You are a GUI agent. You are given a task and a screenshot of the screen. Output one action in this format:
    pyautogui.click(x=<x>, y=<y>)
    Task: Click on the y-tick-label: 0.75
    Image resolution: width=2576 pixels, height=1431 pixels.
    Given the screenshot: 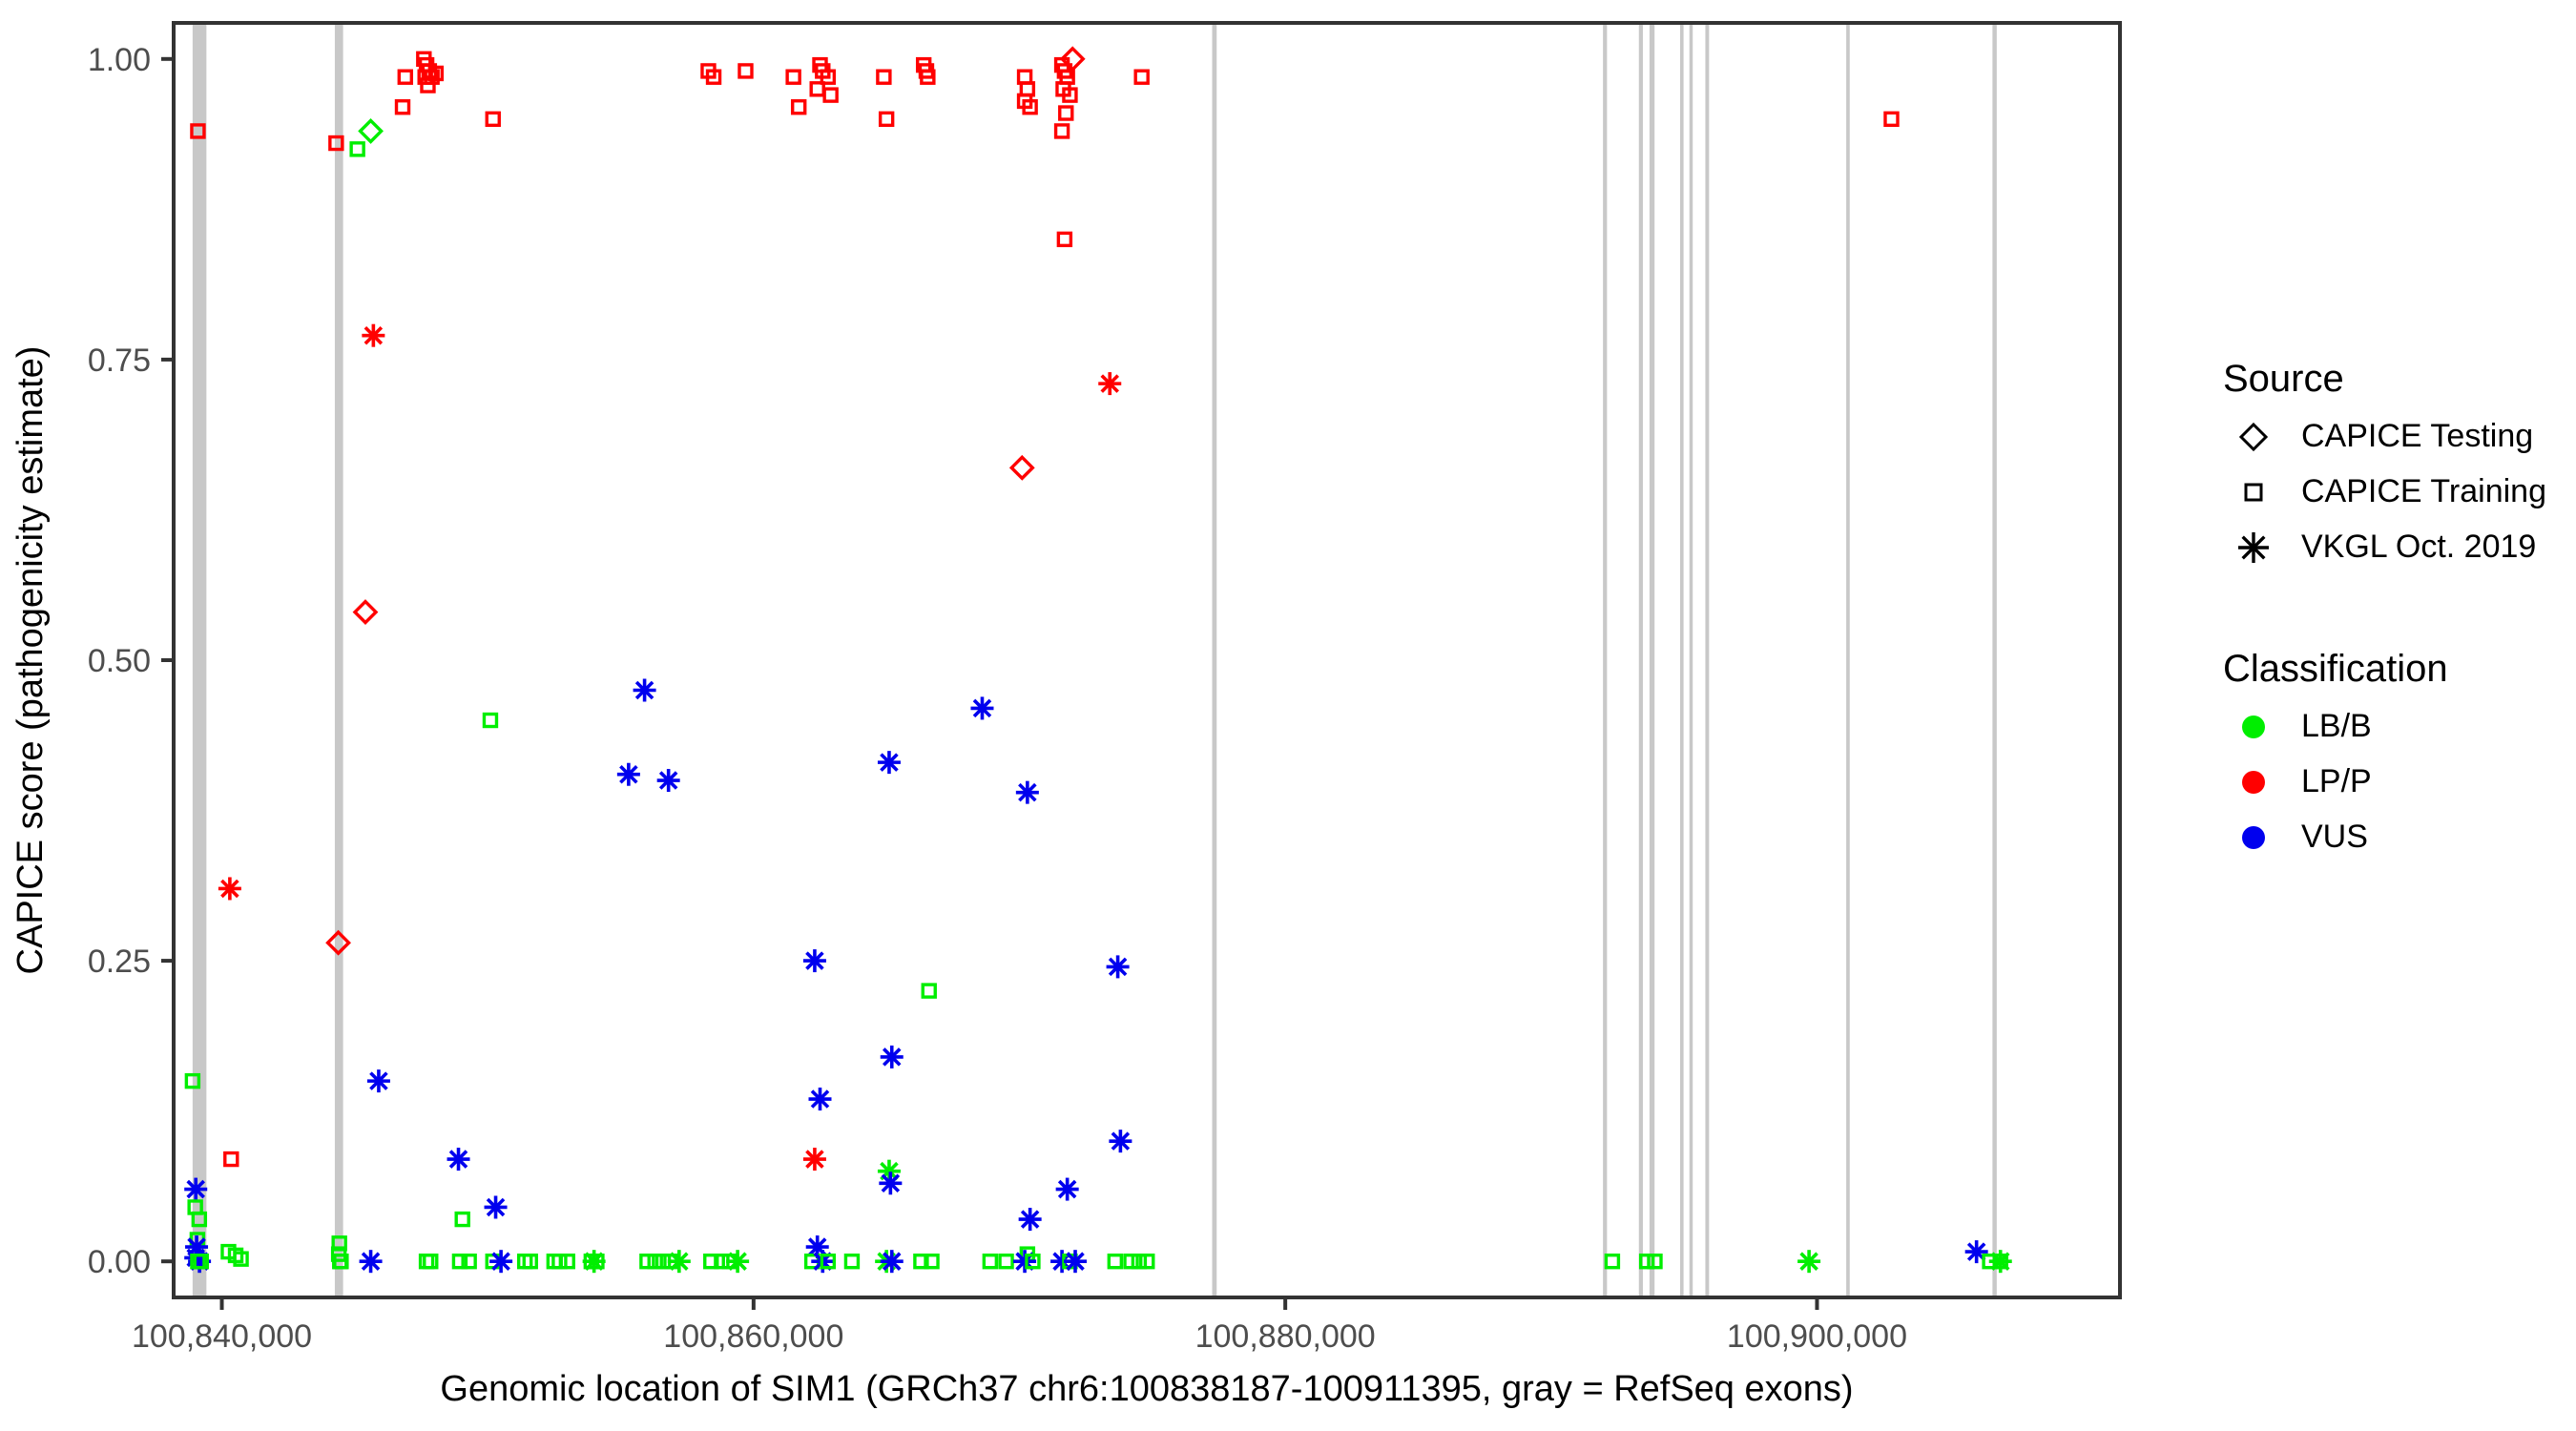 What is the action you would take?
    pyautogui.click(x=119, y=360)
    